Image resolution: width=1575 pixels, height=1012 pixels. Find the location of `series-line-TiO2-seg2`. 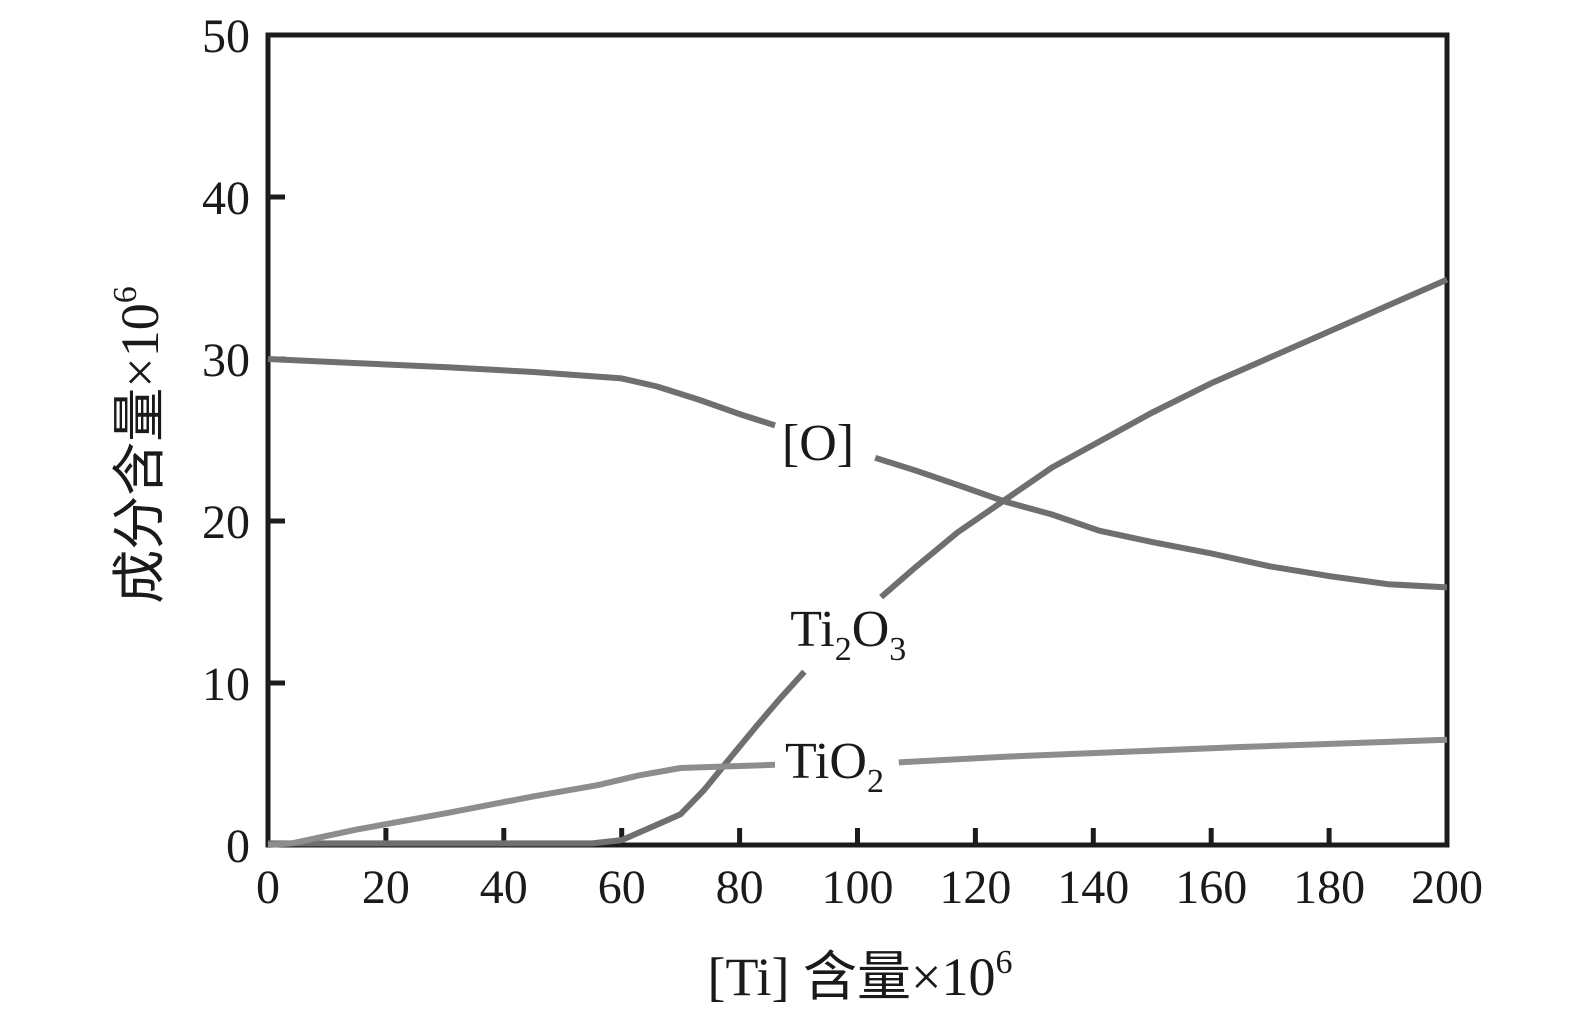

series-line-TiO2-seg2 is located at coordinates (1173, 751).